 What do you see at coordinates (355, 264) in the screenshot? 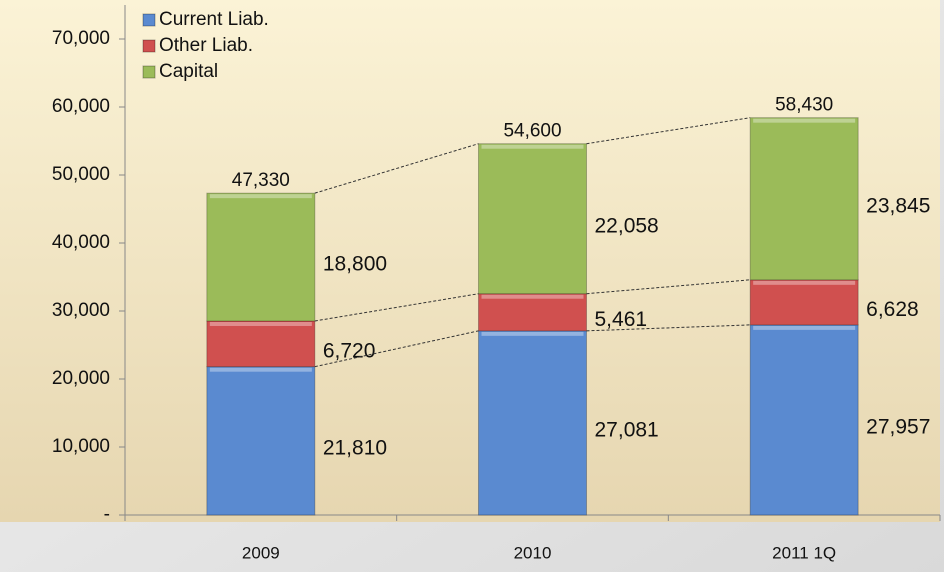
I see `value-label: 18,800` at bounding box center [355, 264].